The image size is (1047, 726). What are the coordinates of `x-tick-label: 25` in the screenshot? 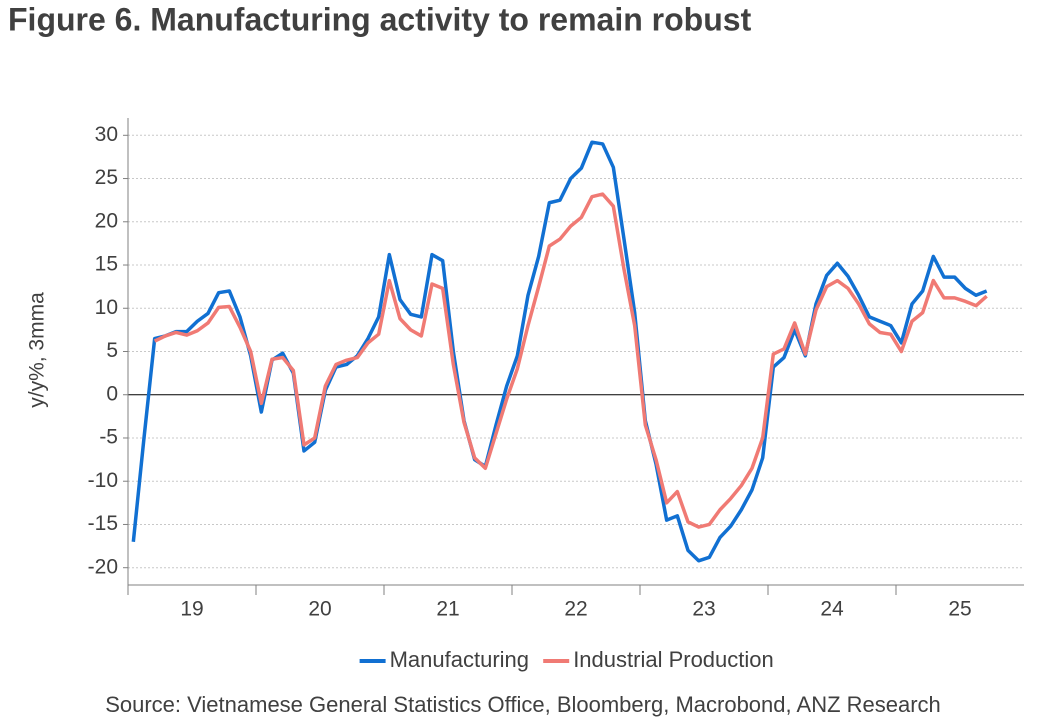 It's located at (959, 609).